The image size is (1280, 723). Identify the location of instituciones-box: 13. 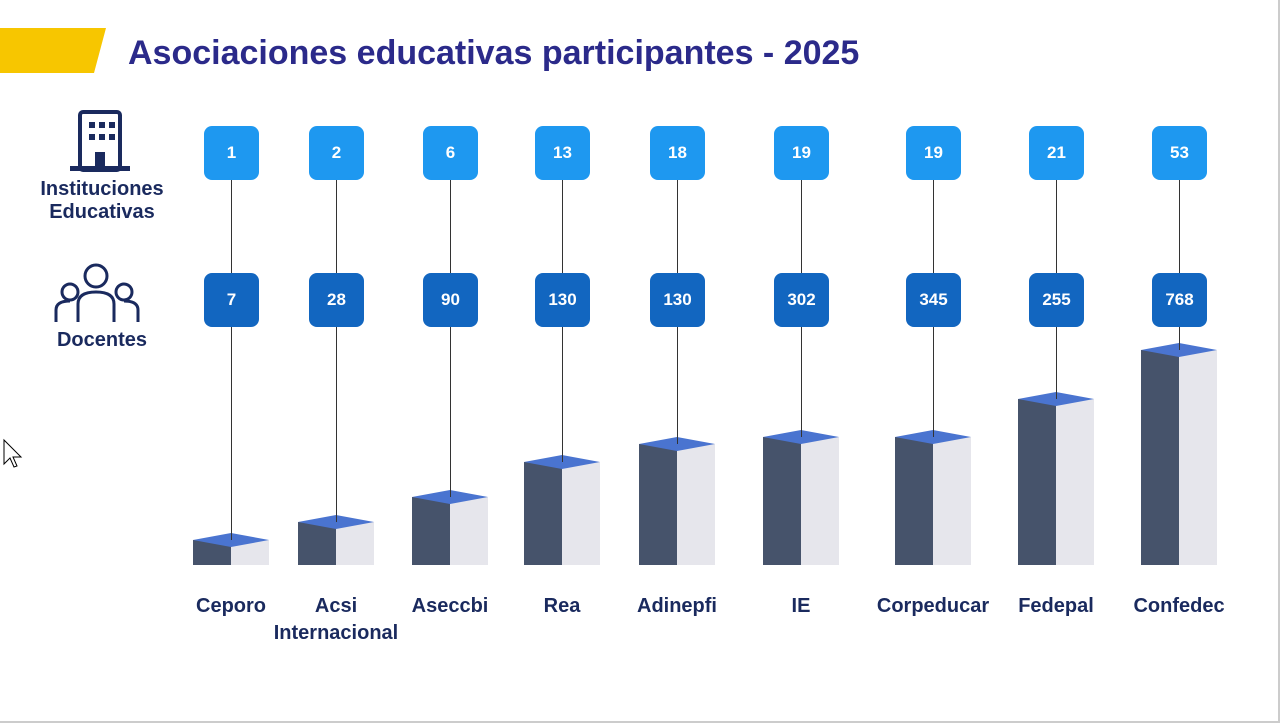
(562, 153).